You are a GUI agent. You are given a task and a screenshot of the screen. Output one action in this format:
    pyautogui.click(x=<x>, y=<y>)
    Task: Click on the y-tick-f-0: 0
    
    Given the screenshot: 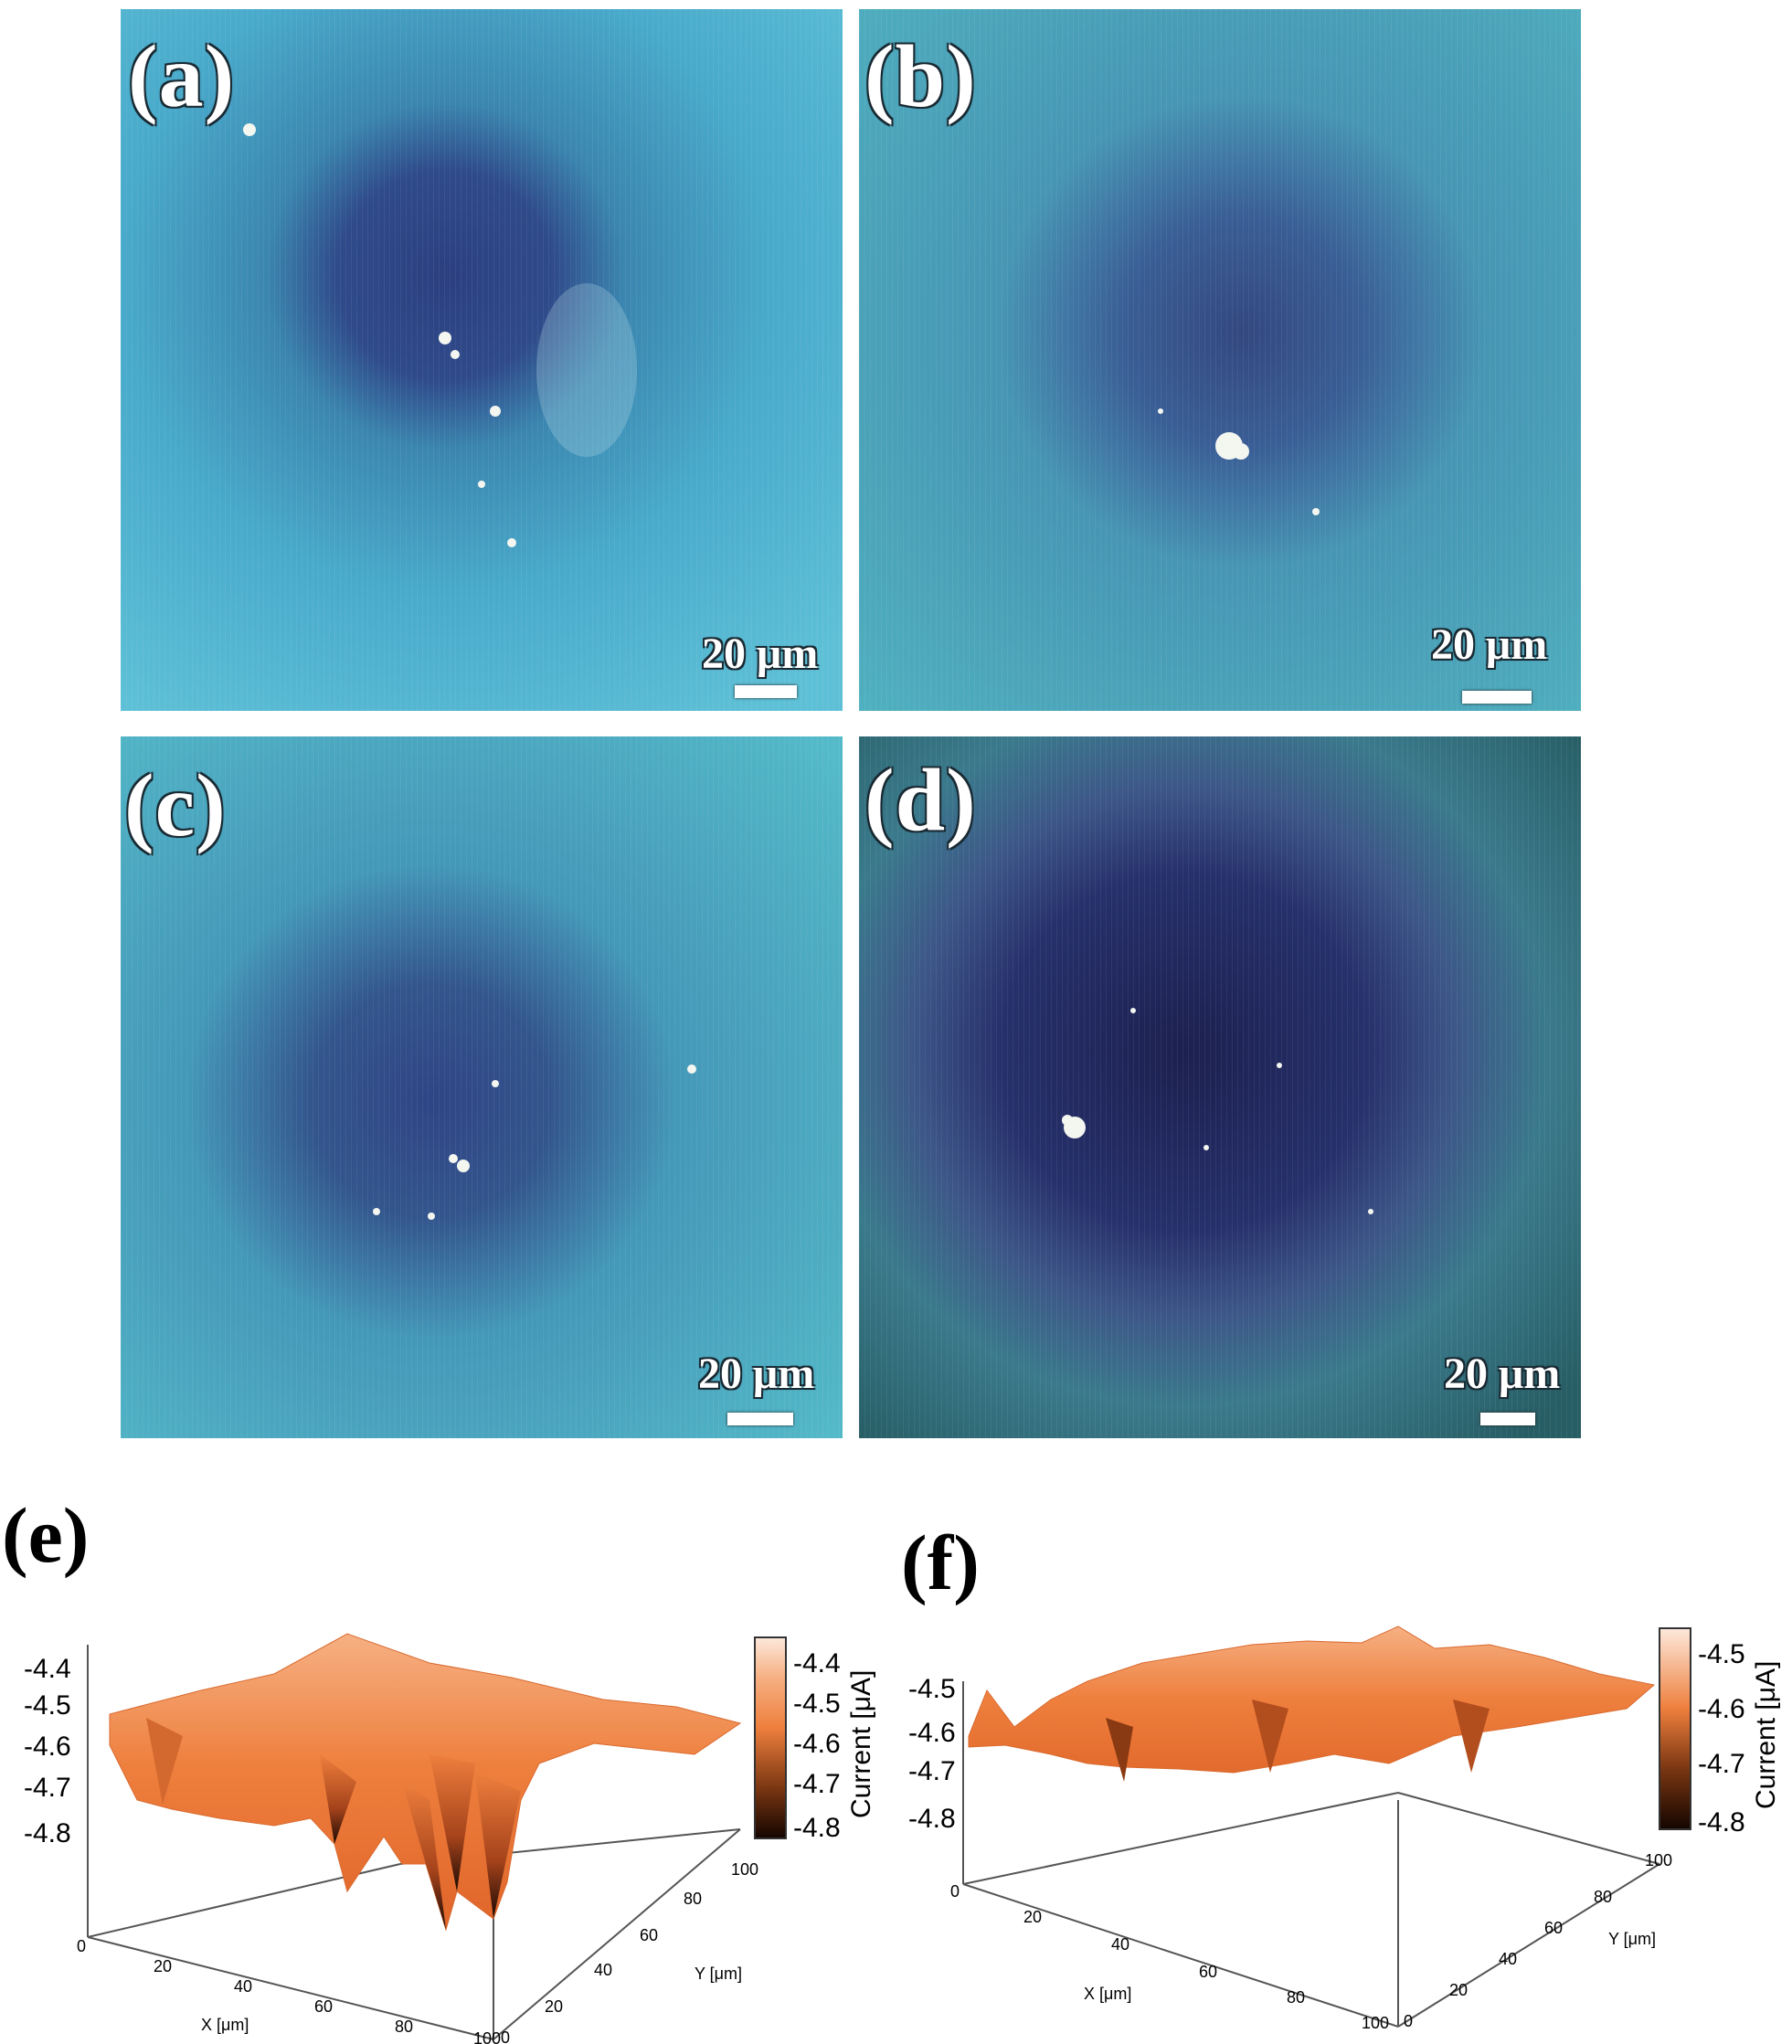 What is the action you would take?
    pyautogui.click(x=1408, y=2021)
    